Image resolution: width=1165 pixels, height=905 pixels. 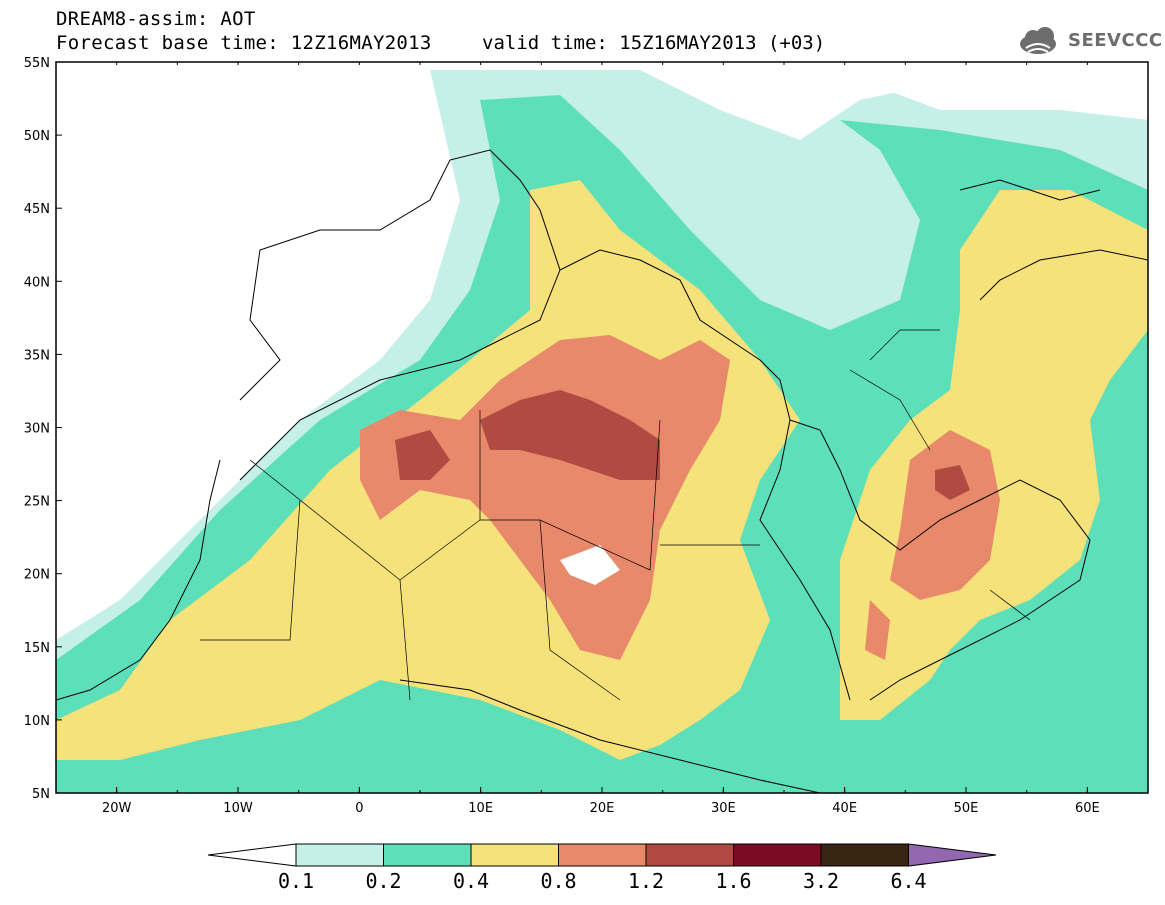 What do you see at coordinates (296, 881) in the screenshot?
I see `colorbar-label: 0.1` at bounding box center [296, 881].